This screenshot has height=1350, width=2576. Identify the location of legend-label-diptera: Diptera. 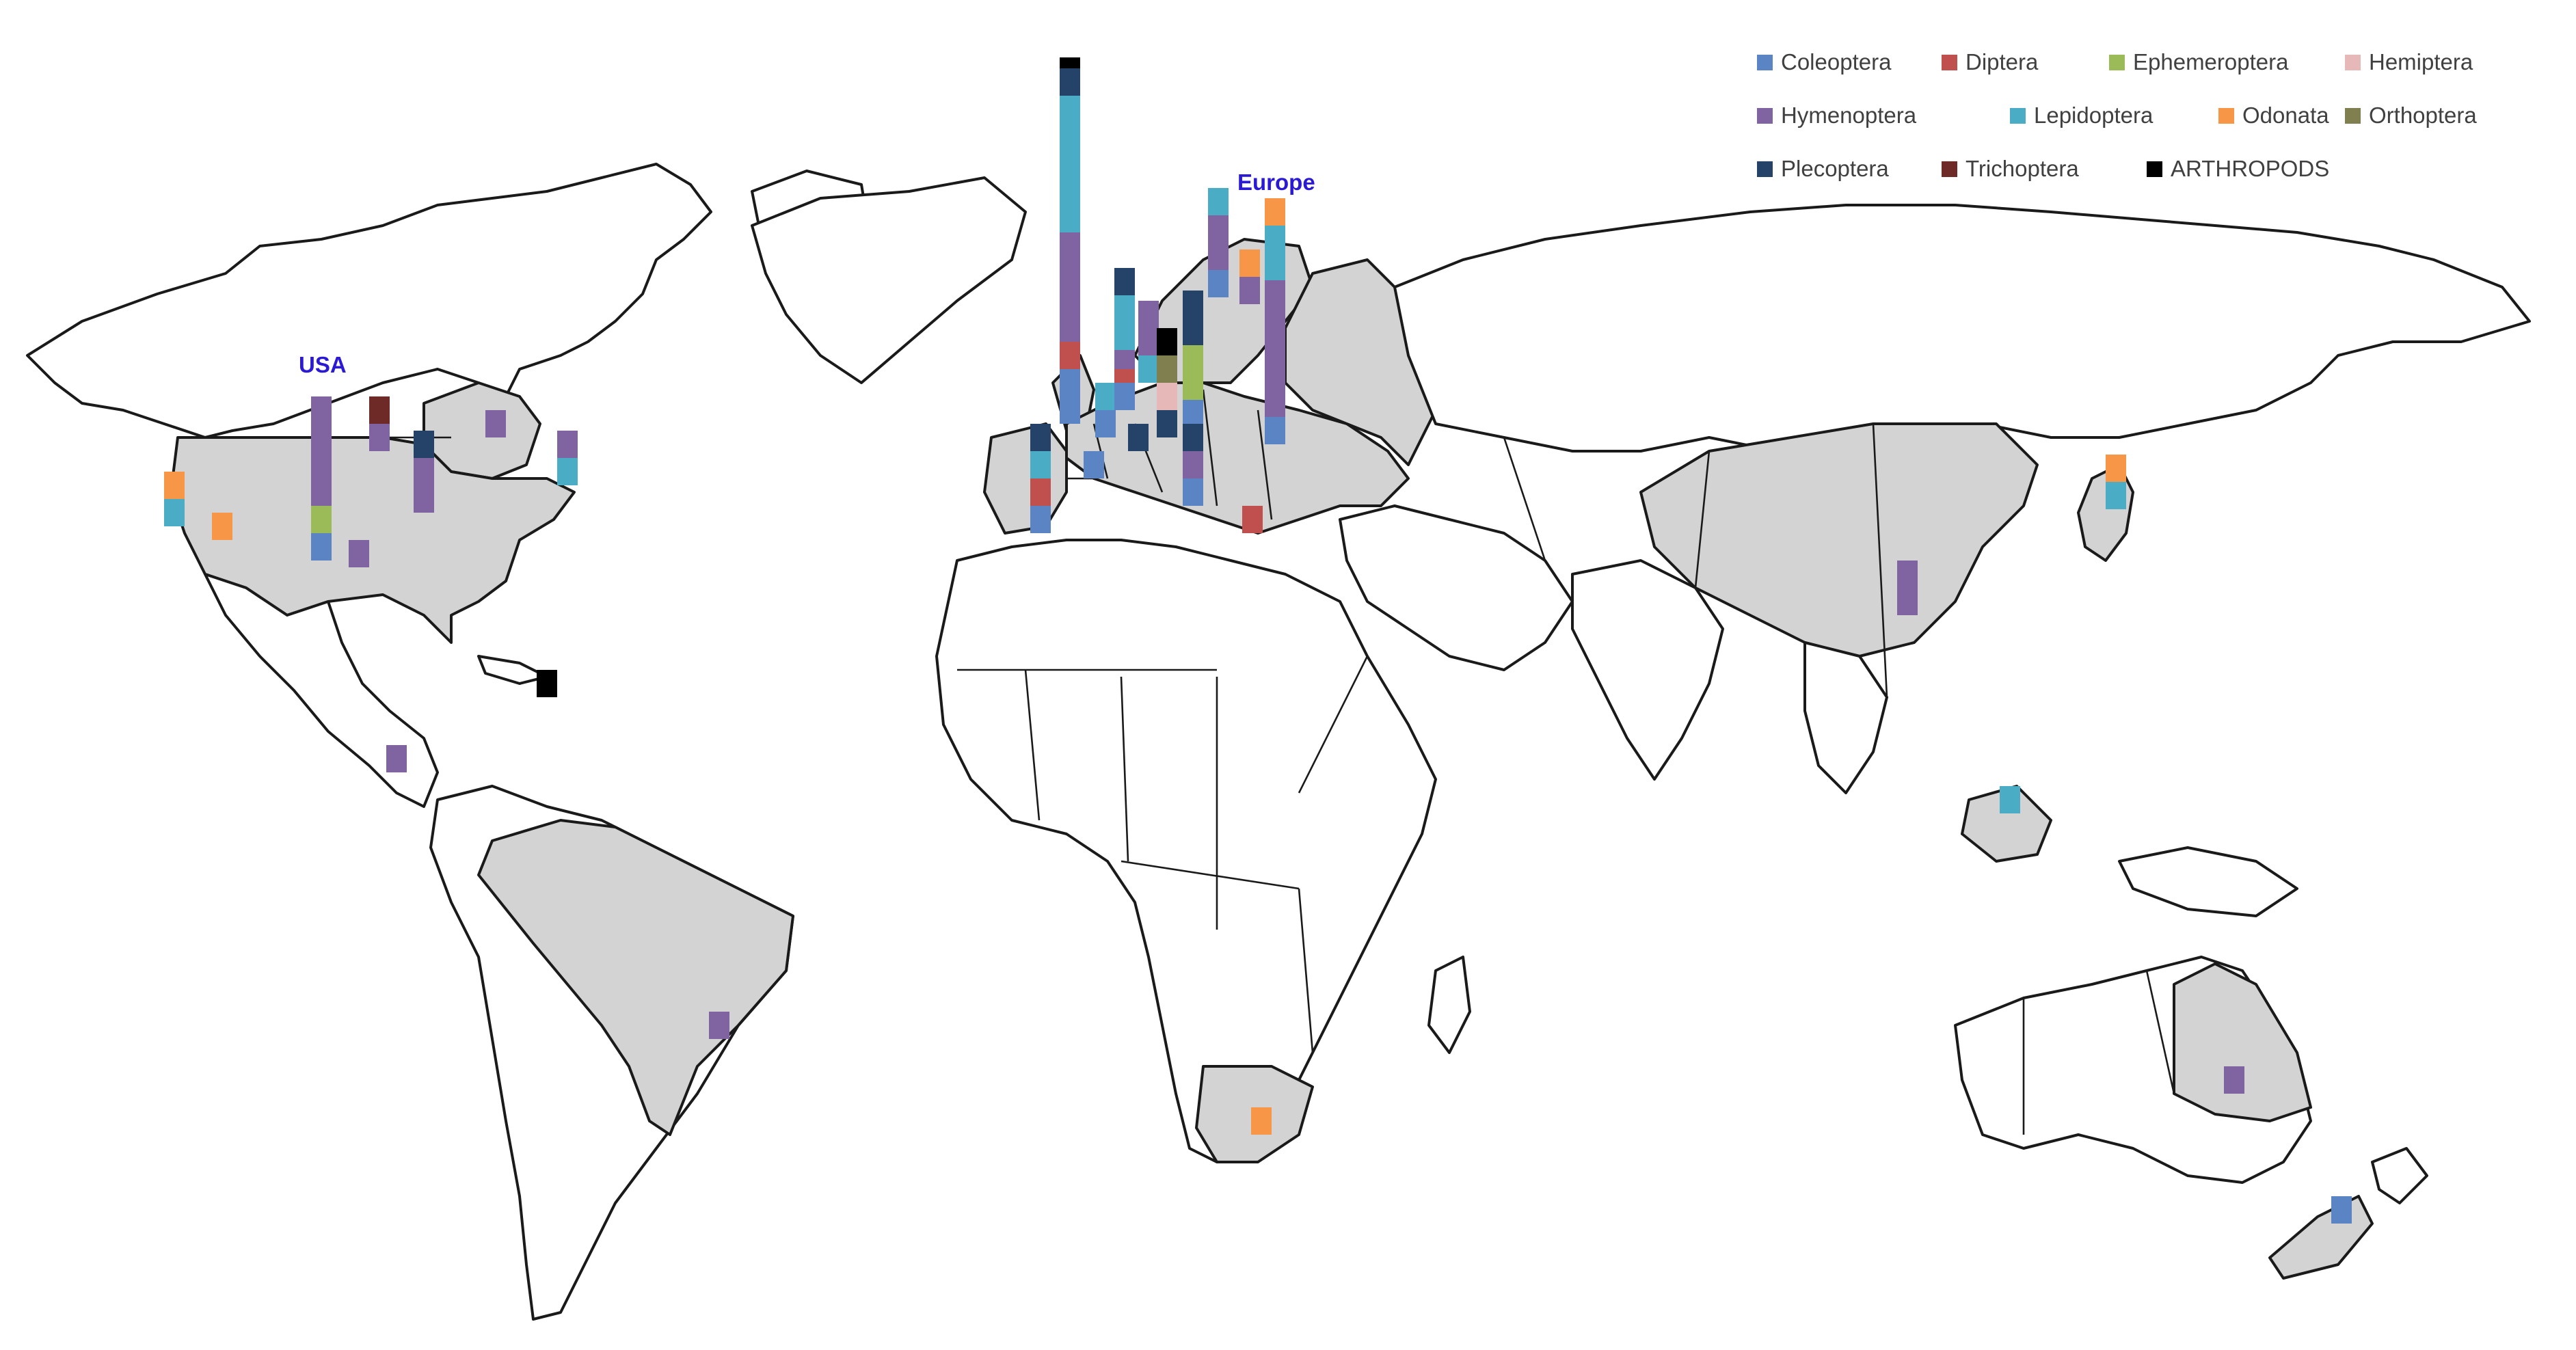
(2002, 62).